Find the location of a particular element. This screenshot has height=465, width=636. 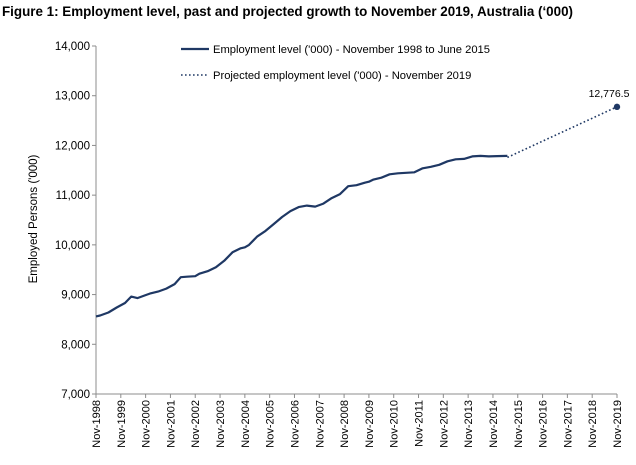

x-tick-label: Nov-2000 is located at coordinates (147, 424).